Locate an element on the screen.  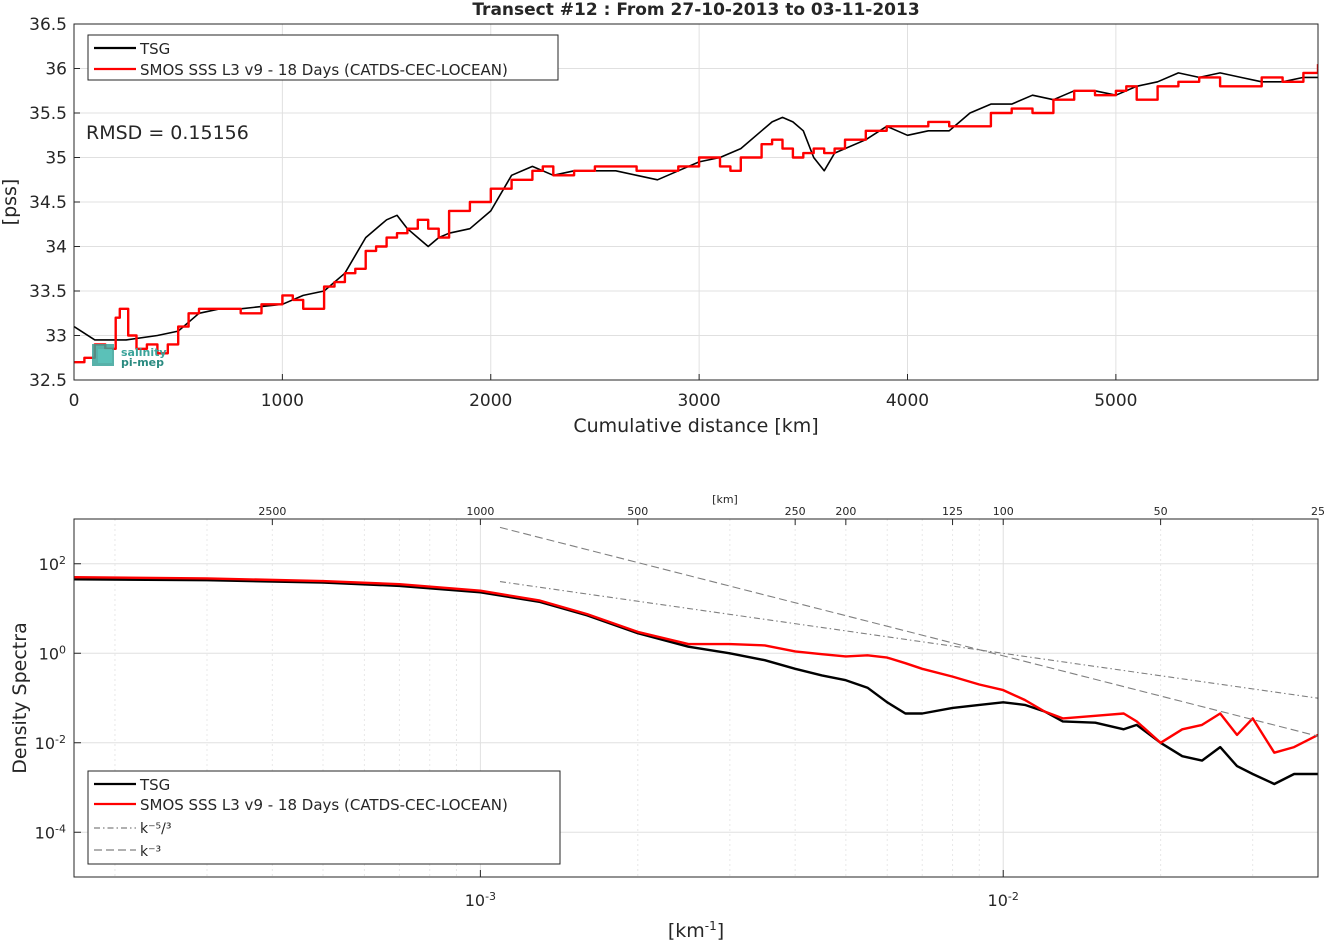
bottom-top-axis-tick-label: 100 is located at coordinates (1003, 511).